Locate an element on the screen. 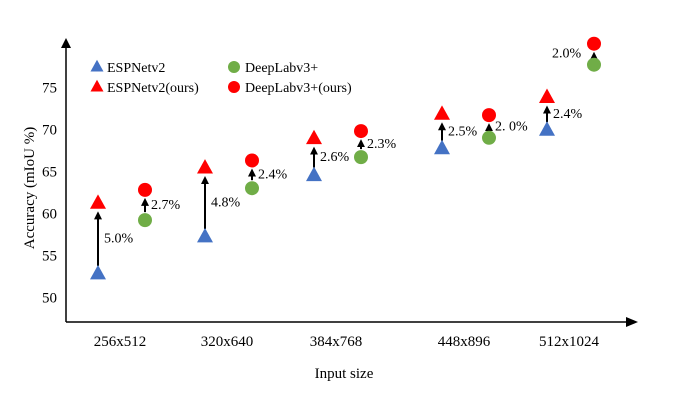  y-tick-label: 75 is located at coordinates (49, 88).